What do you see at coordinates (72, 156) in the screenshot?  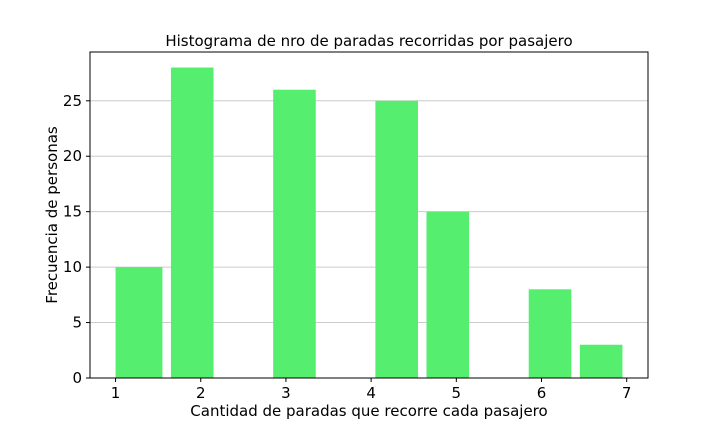 I see `y-tick-label: 20` at bounding box center [72, 156].